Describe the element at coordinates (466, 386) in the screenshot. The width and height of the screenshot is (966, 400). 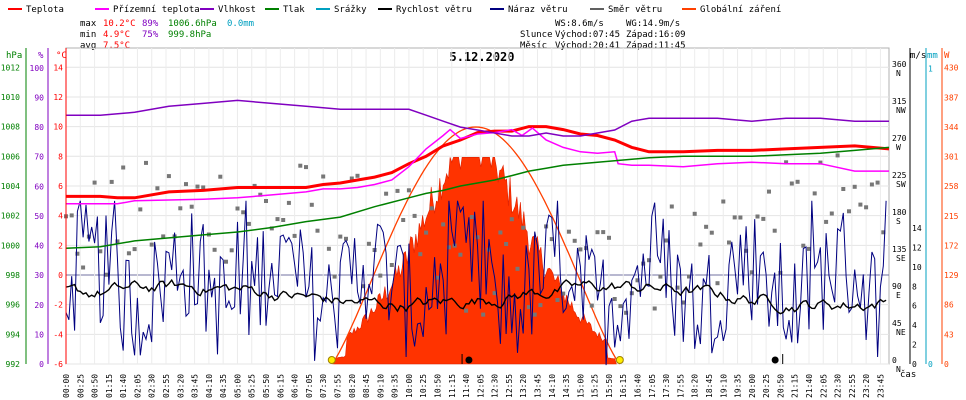
I see `tick-label-time: 11:40` at that location.